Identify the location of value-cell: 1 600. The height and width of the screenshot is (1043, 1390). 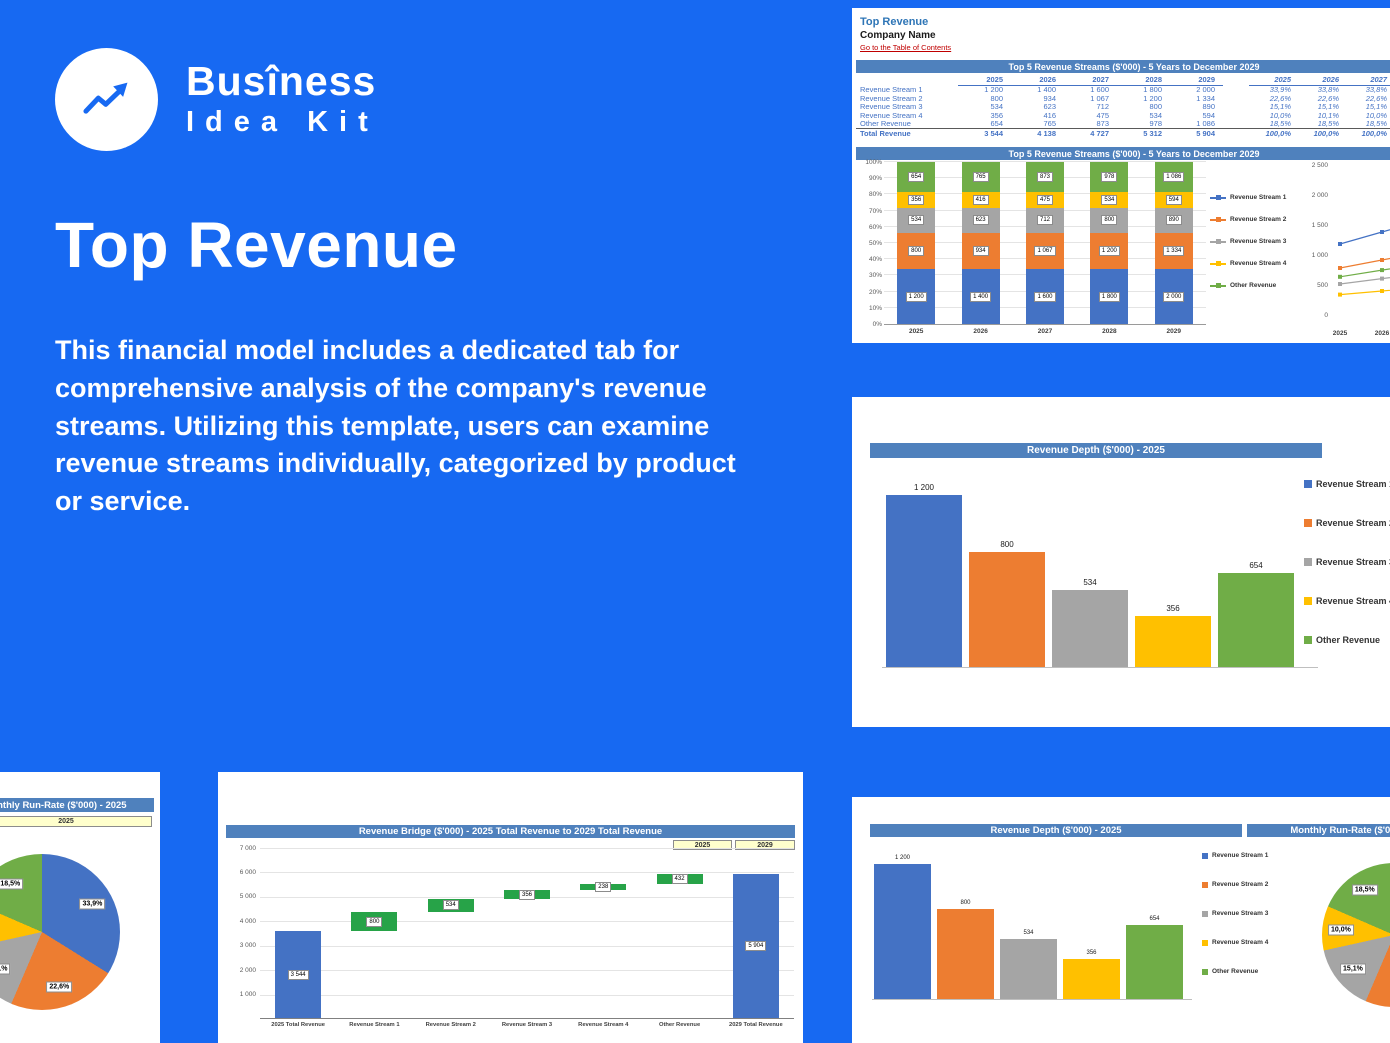
(1099, 90).